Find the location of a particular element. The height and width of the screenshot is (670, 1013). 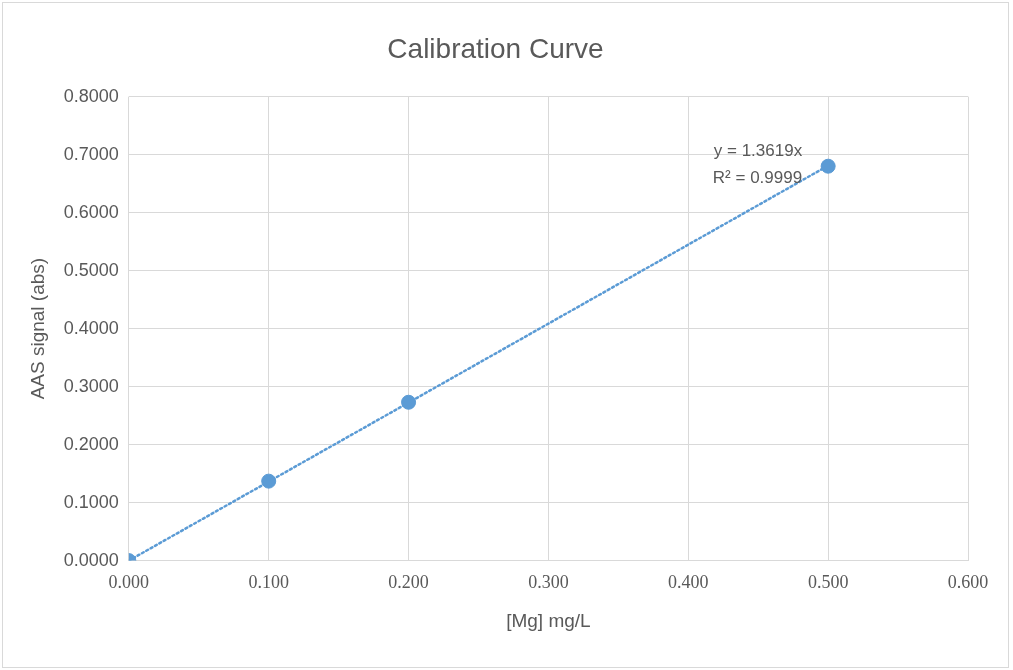

y-axis-title: AAS signal (abs) is located at coordinates (37, 328).